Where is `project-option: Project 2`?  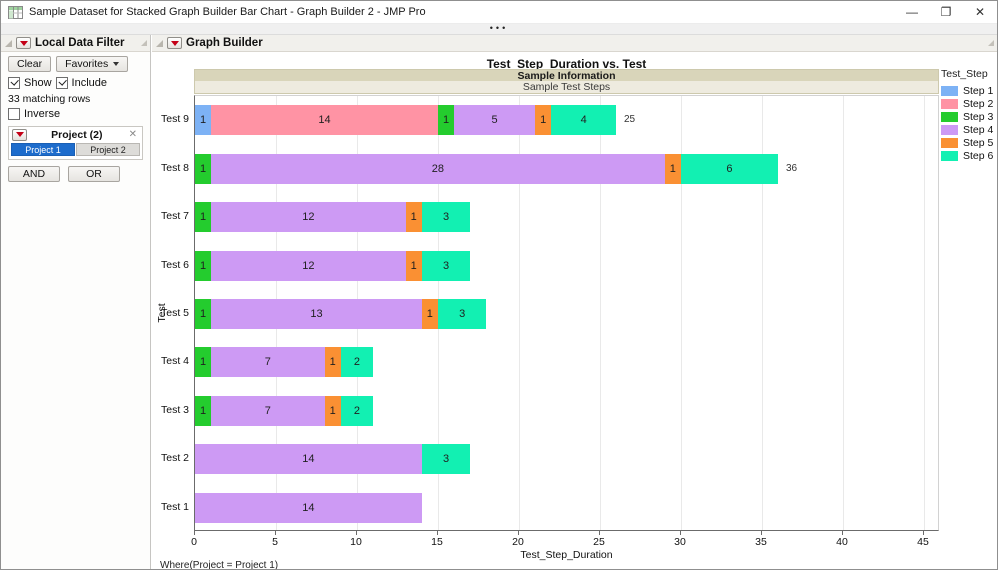 project-option: Project 2 is located at coordinates (108, 149).